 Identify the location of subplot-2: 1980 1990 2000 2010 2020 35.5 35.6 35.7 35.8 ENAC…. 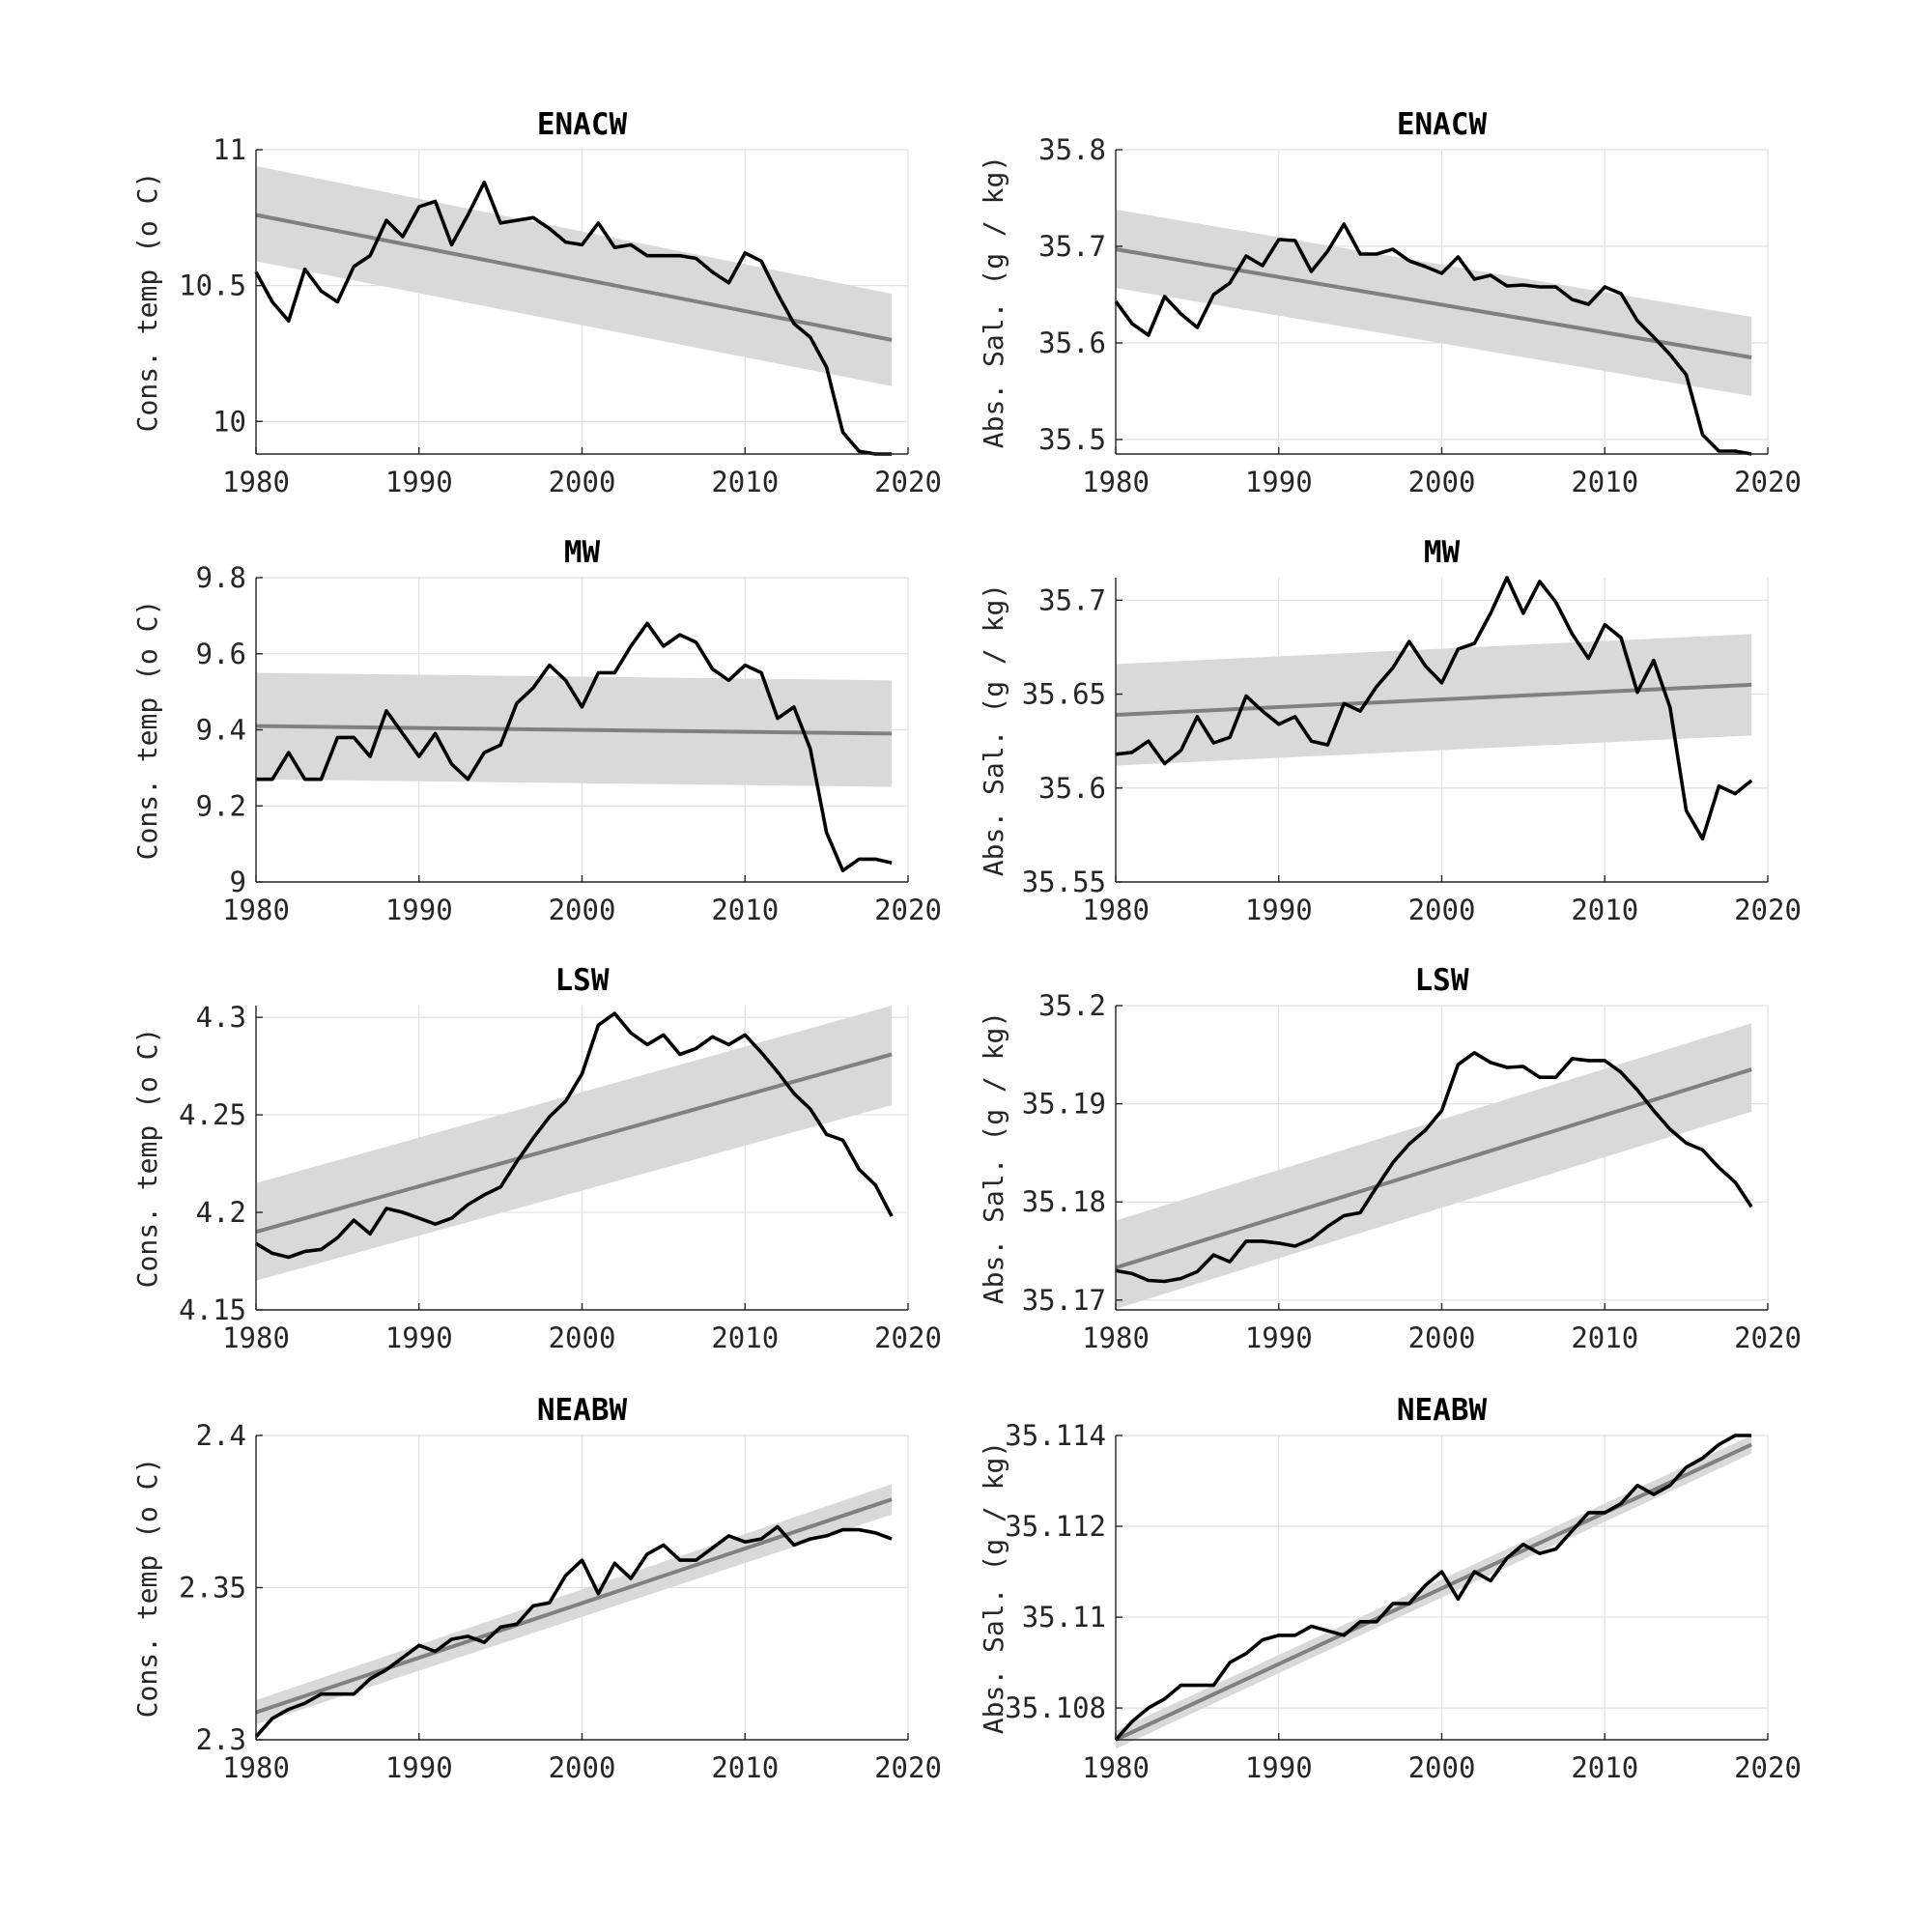
(1390, 302).